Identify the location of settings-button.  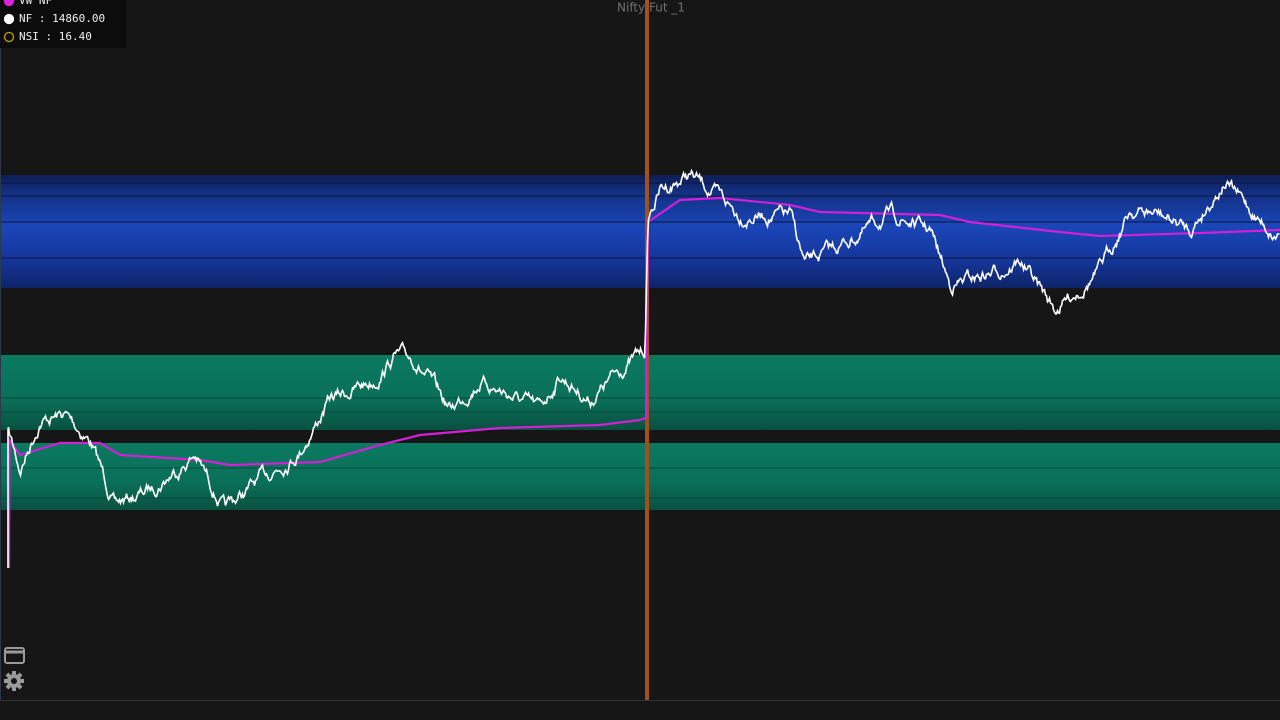
(14, 681).